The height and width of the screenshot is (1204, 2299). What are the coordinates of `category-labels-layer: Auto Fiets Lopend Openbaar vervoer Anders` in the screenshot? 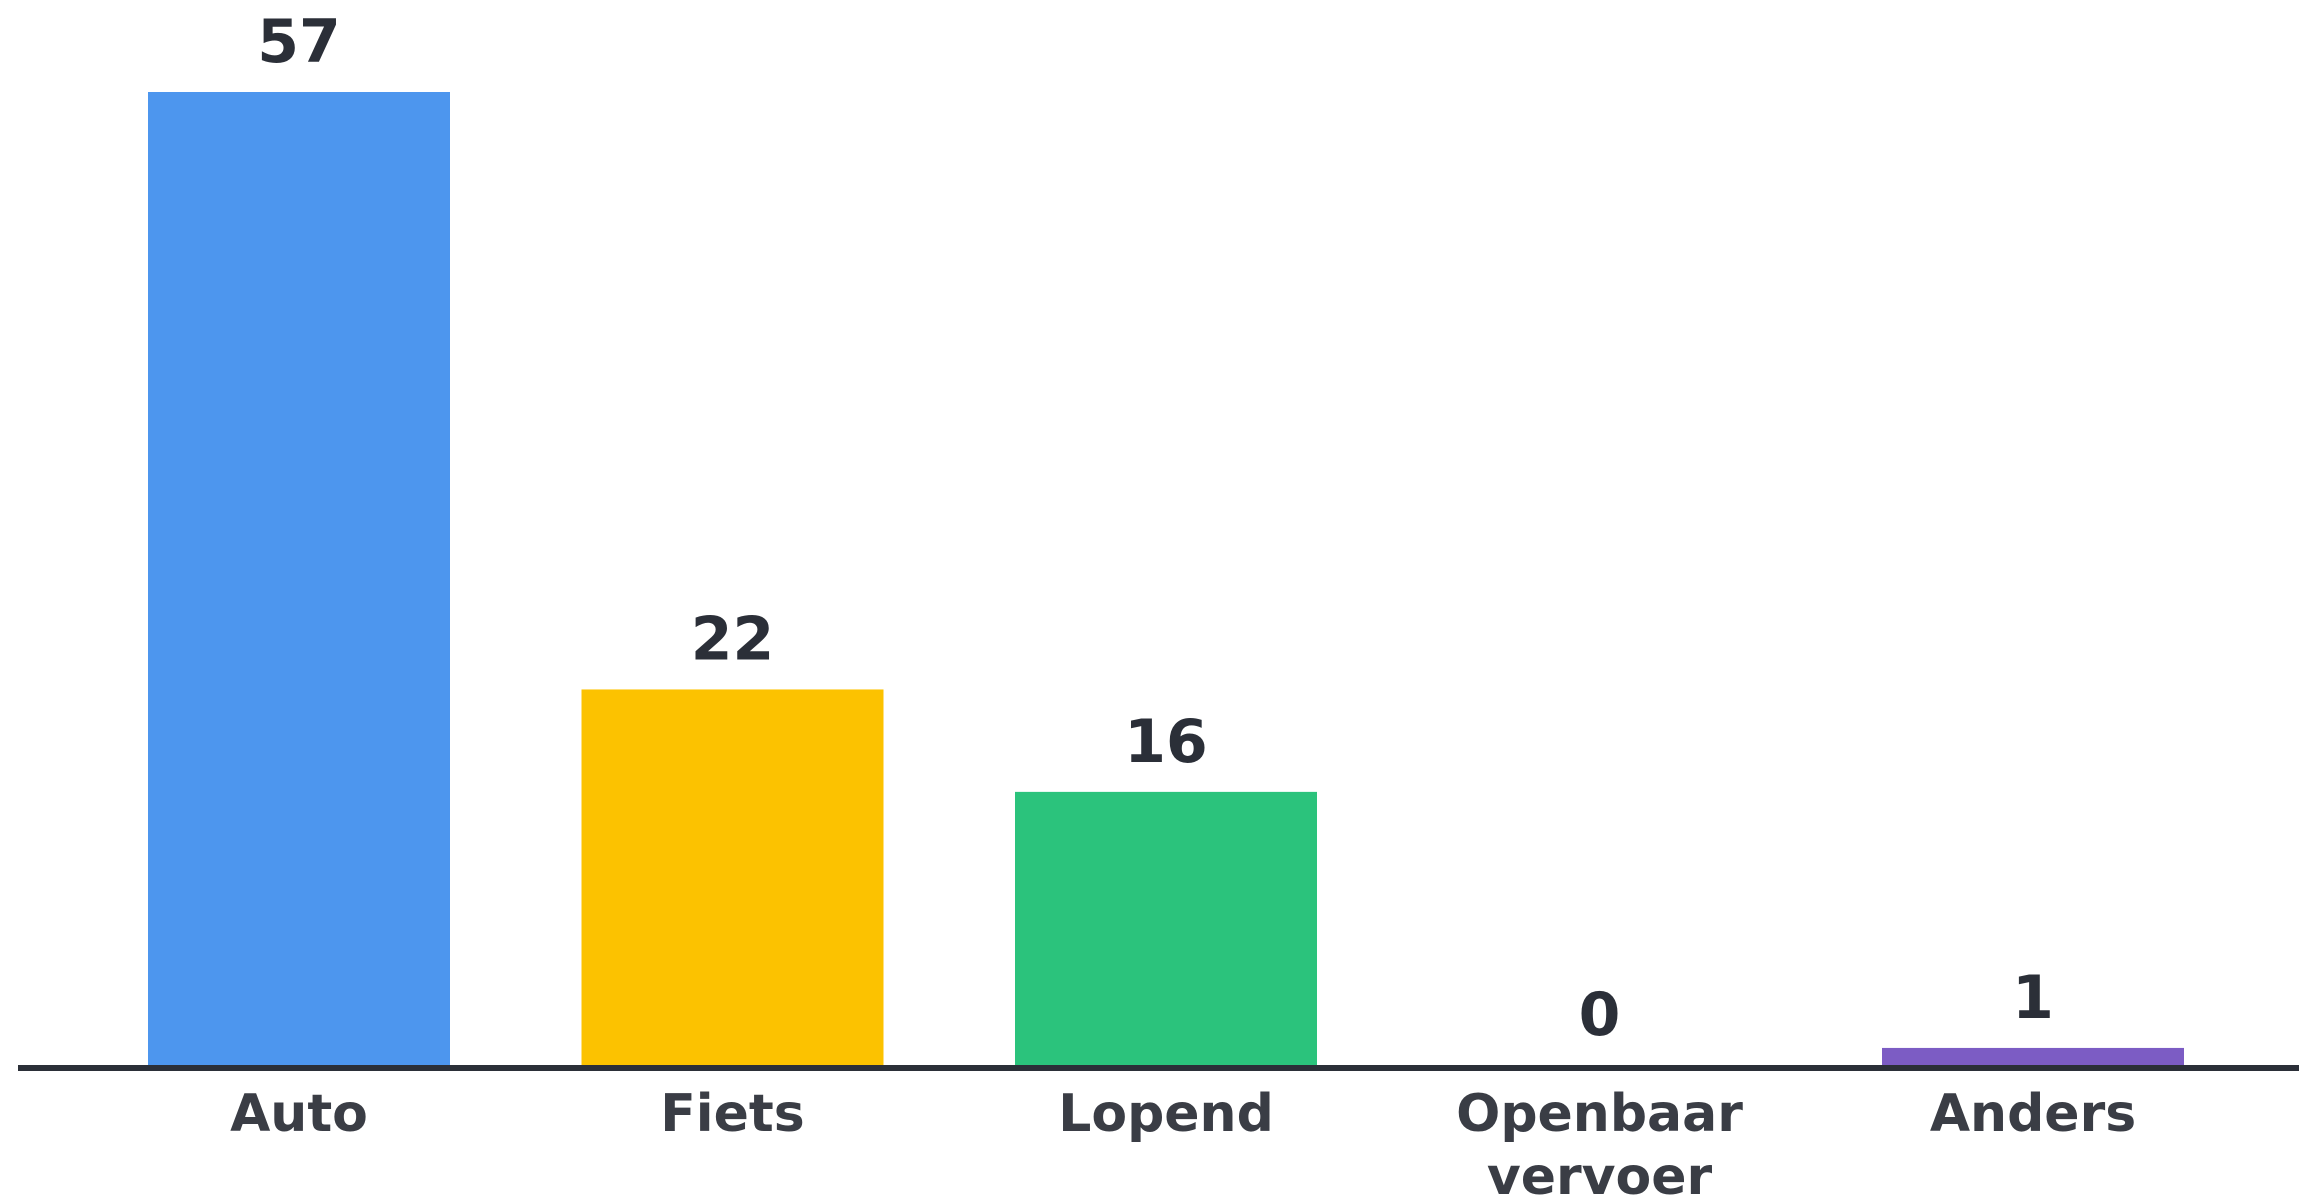 It's located at (1183, 1144).